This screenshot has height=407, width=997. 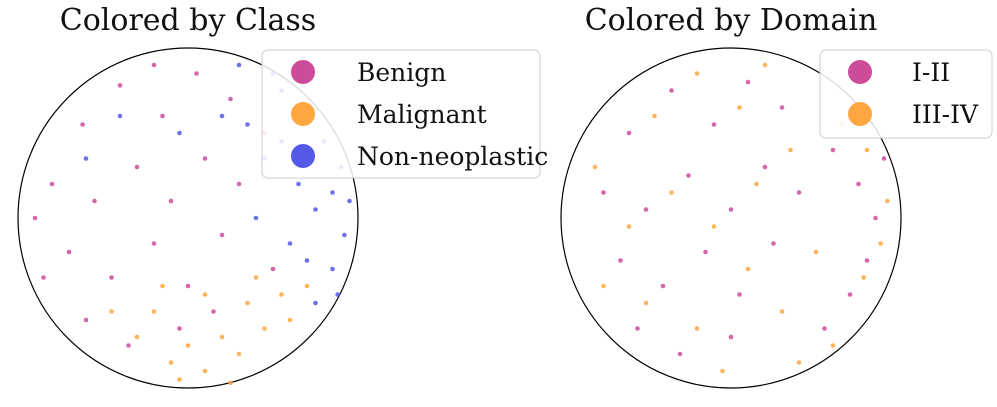 What do you see at coordinates (404, 114) in the screenshot?
I see `legend: Benign Malignant Non-neoplastic` at bounding box center [404, 114].